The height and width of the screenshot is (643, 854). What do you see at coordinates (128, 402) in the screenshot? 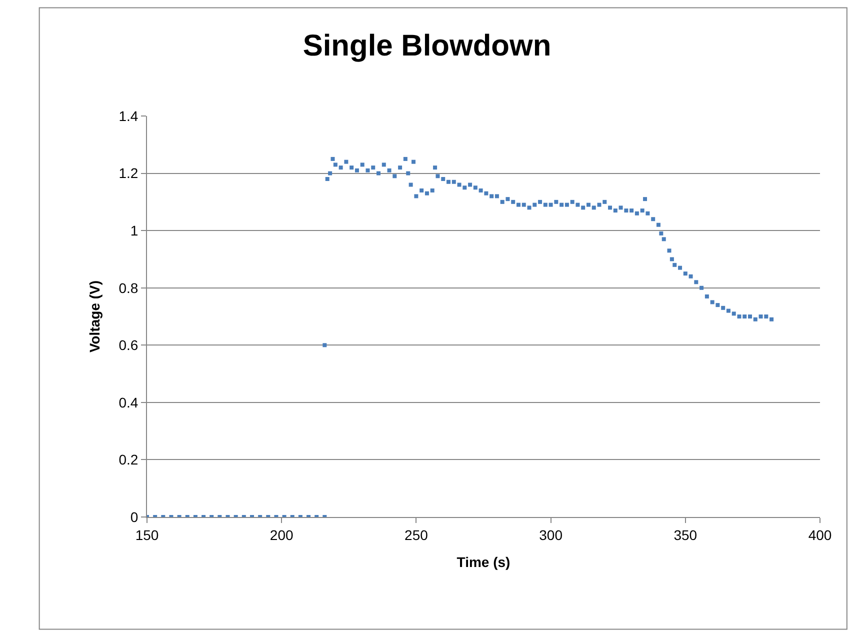
I see `y-tick-label: 0.4` at bounding box center [128, 402].